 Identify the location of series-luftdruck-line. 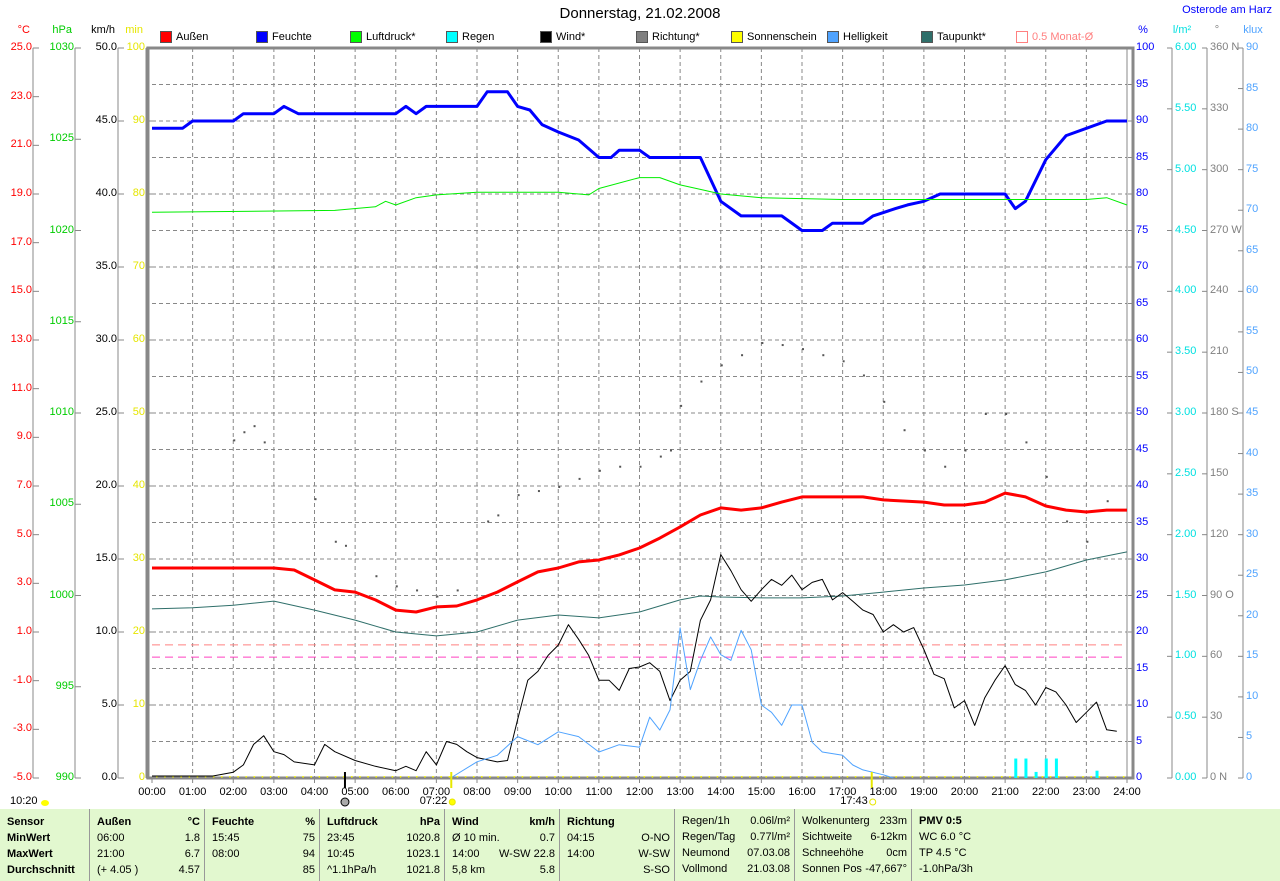
(639, 195).